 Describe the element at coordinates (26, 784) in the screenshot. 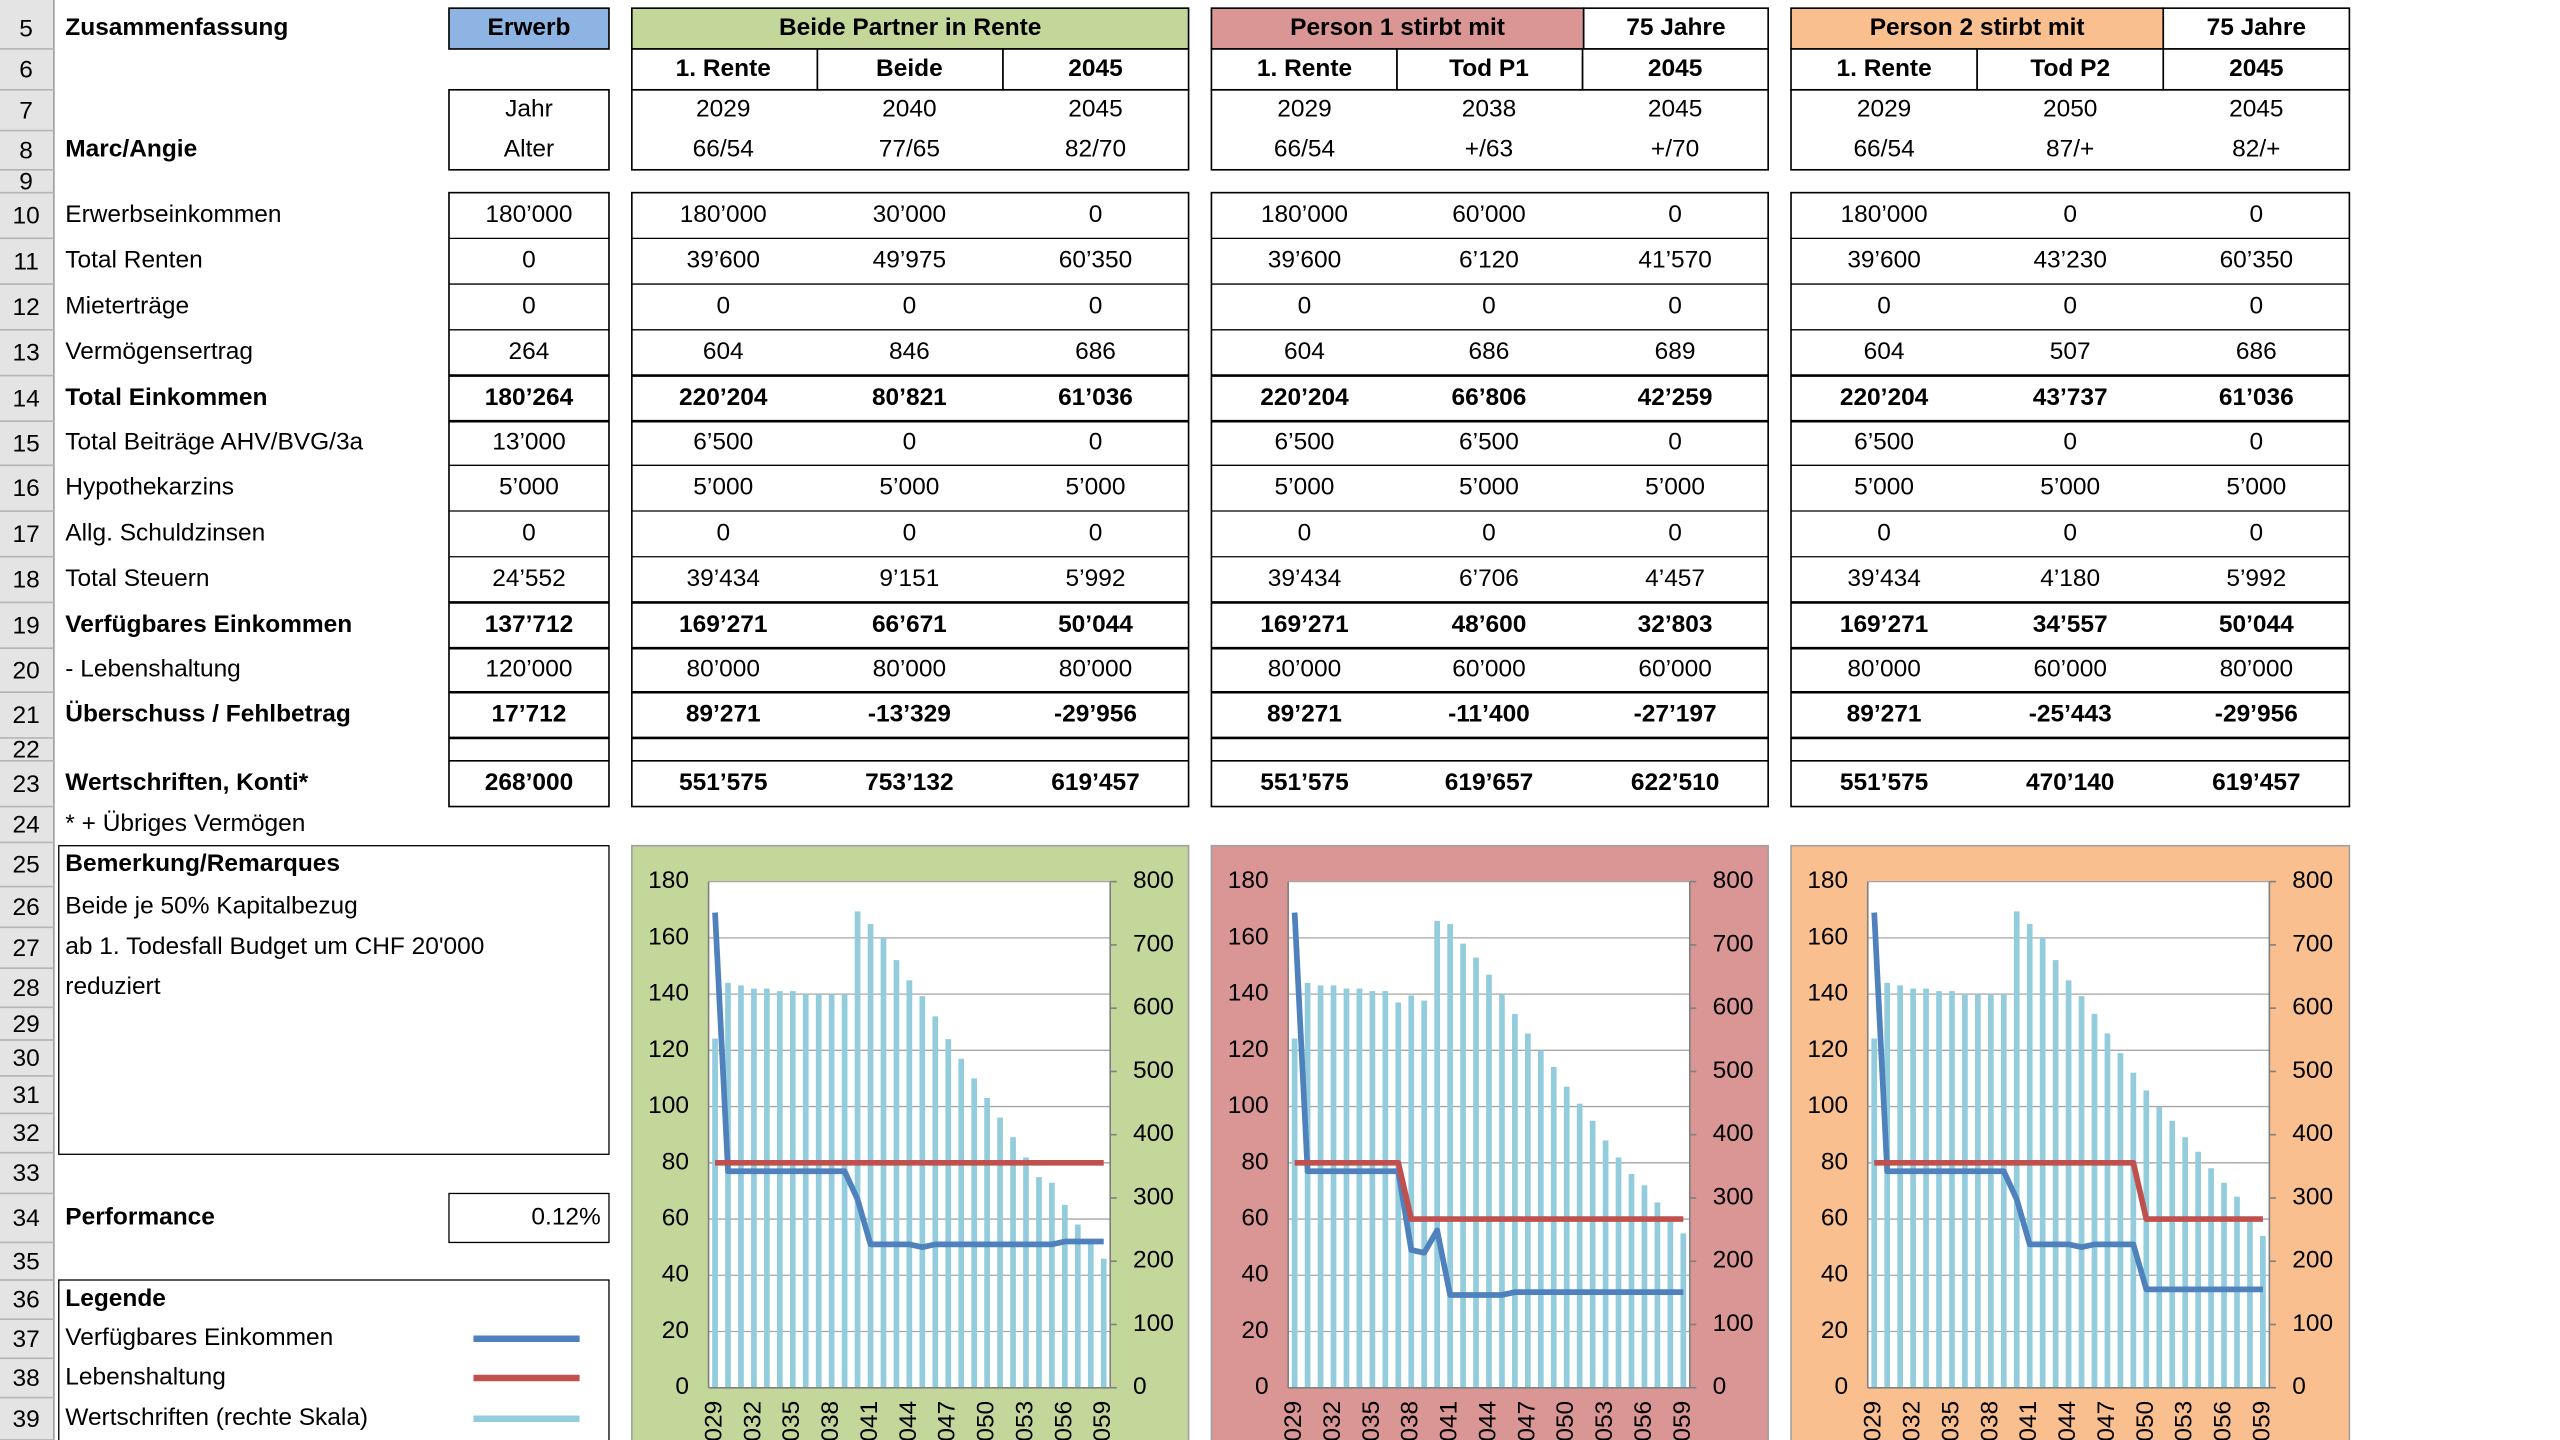

I see `row-number: 23` at that location.